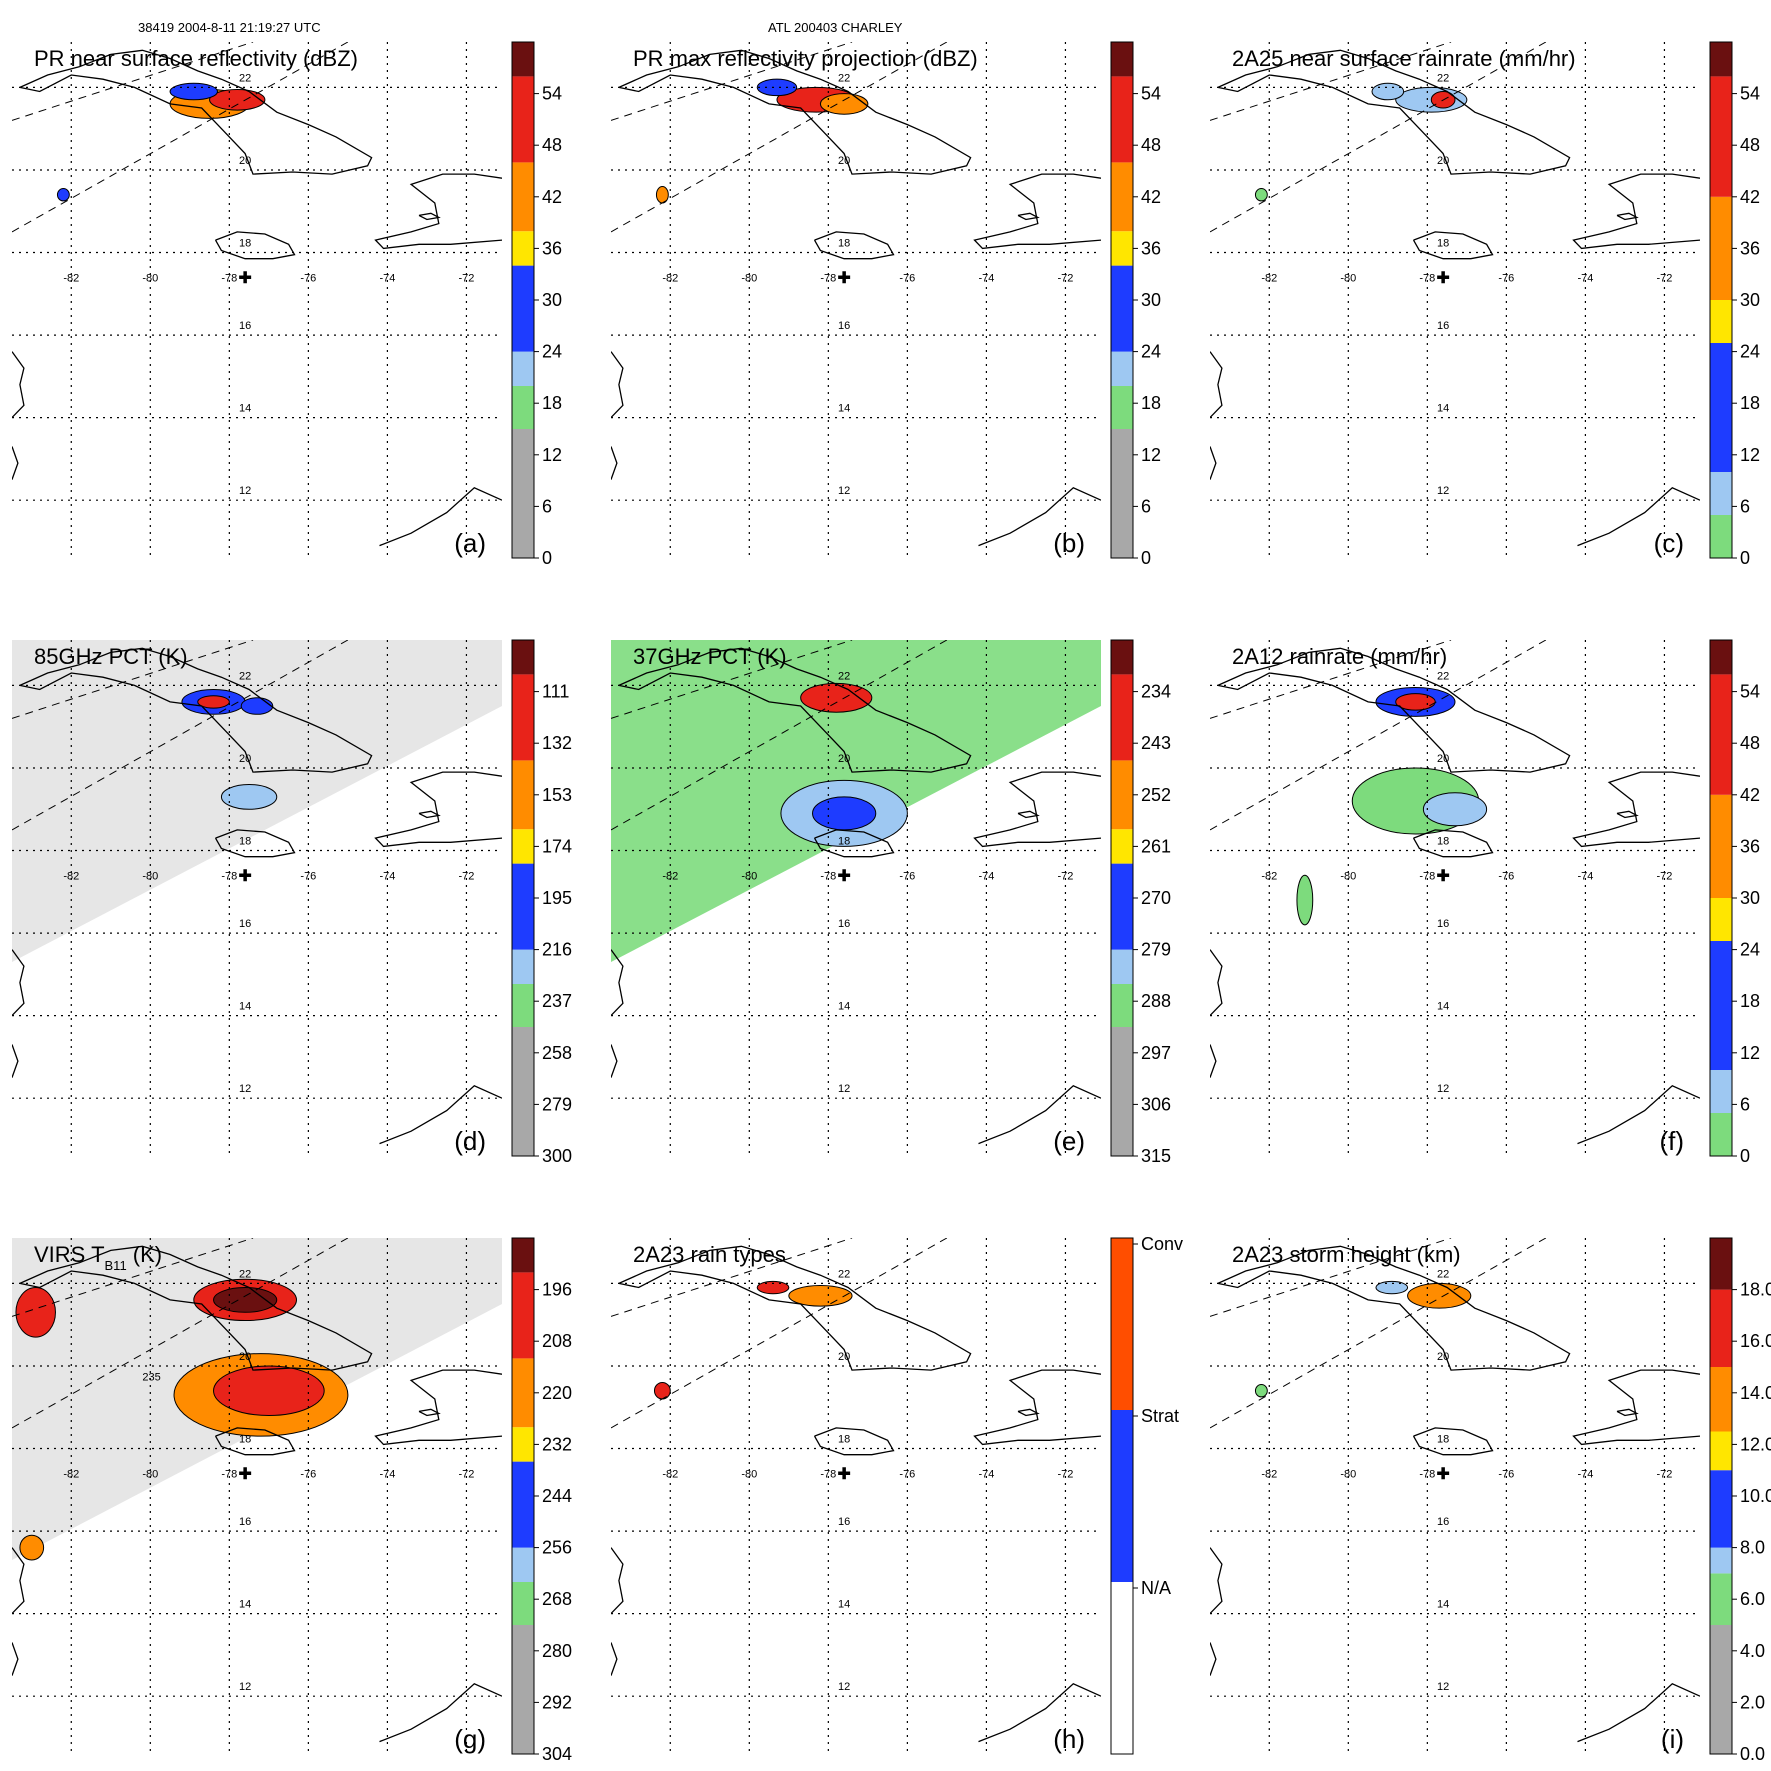 This screenshot has width=1771, height=1771. I want to click on colorbar-tick-label: 174, so click(557, 846).